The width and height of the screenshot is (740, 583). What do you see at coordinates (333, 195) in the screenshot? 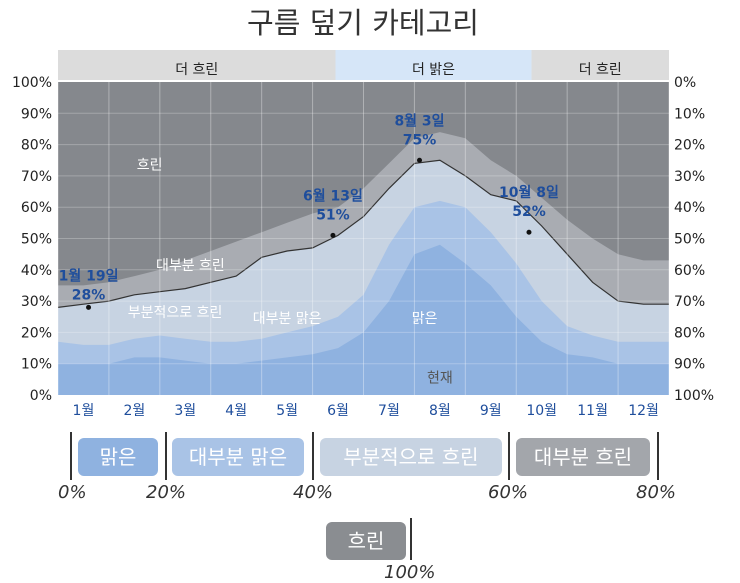
I see `annotation-date: 6월 13일` at bounding box center [333, 195].